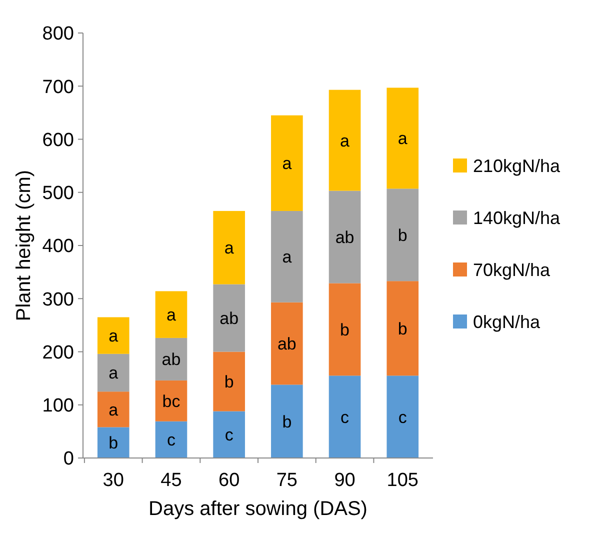 The width and height of the screenshot is (615, 540). What do you see at coordinates (171, 480) in the screenshot?
I see `x-tick-label: 45` at bounding box center [171, 480].